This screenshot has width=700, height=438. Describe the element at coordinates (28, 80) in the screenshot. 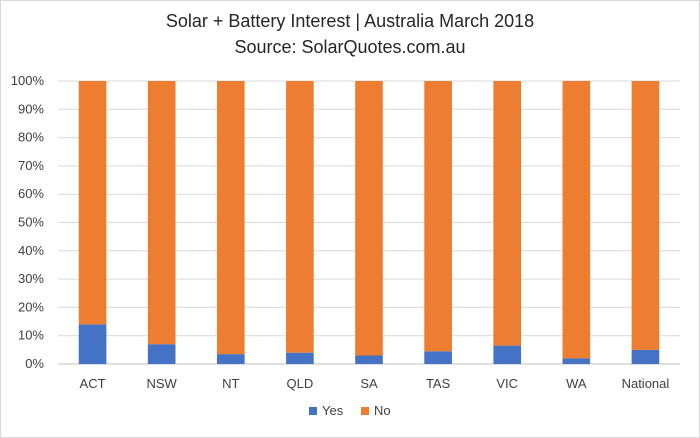

I see `y-tick-label: 100%` at that location.